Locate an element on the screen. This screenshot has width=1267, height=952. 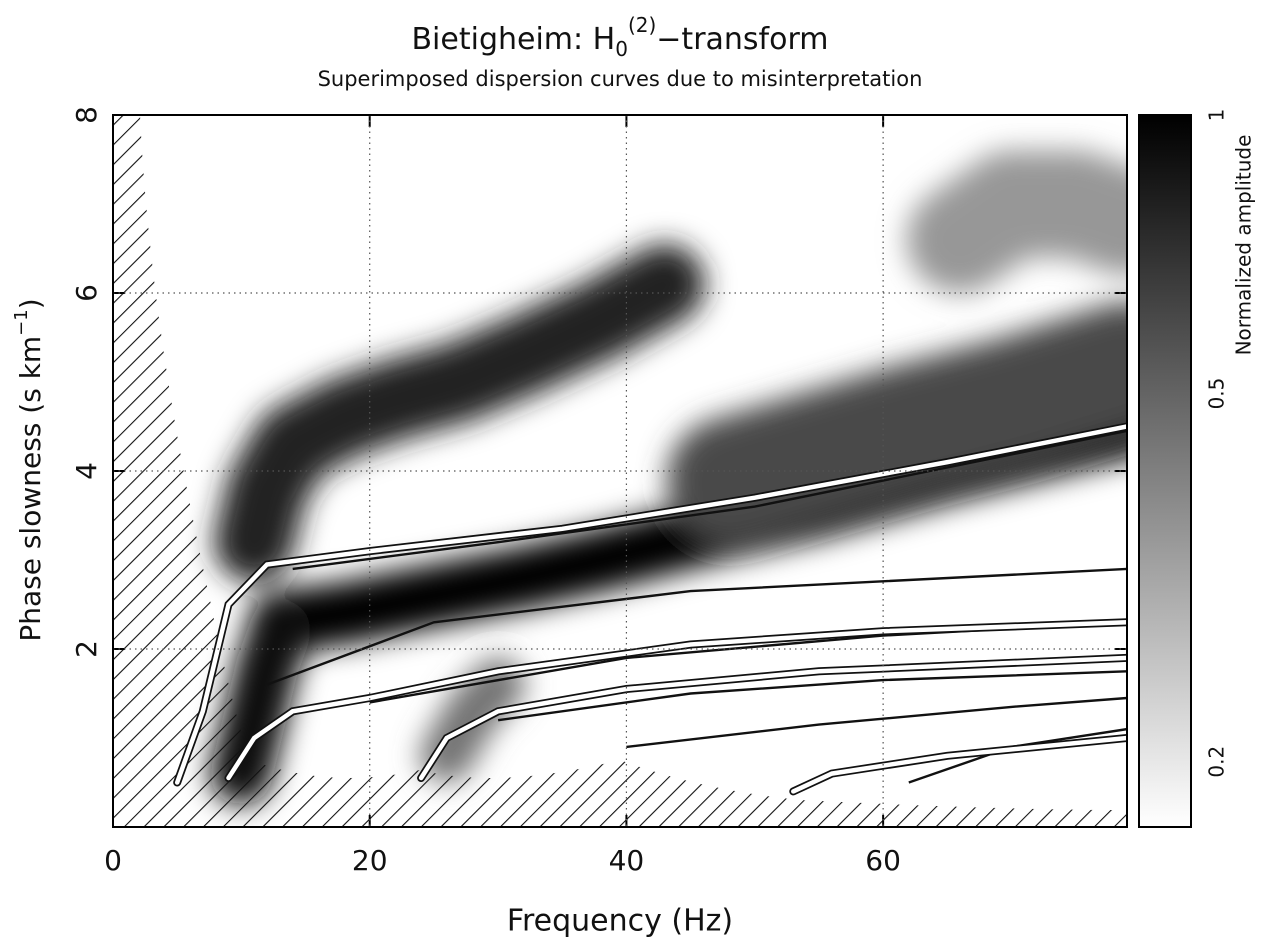
title-text: Bietigheim: H is located at coordinates (513, 39).